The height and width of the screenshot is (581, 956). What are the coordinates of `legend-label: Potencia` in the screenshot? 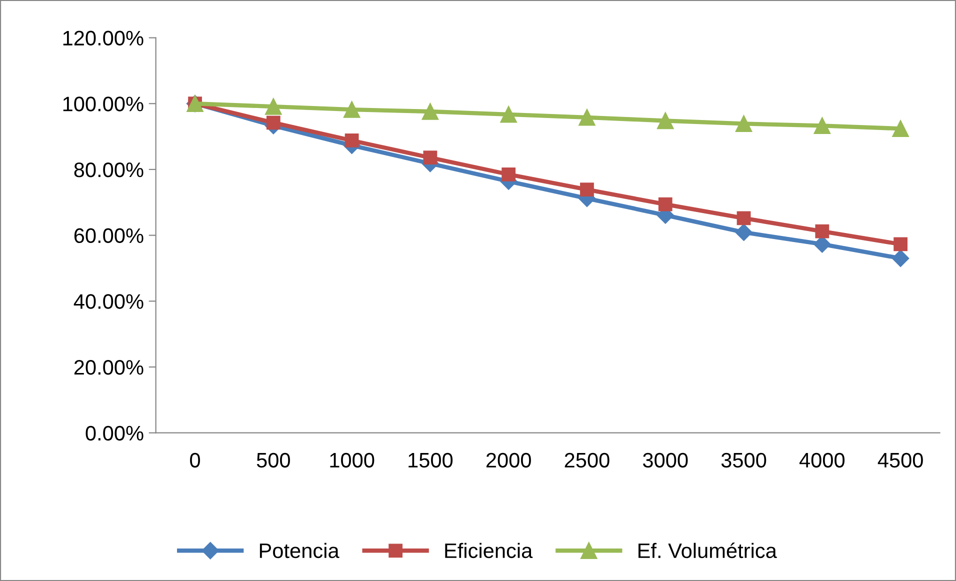 It's located at (300, 550).